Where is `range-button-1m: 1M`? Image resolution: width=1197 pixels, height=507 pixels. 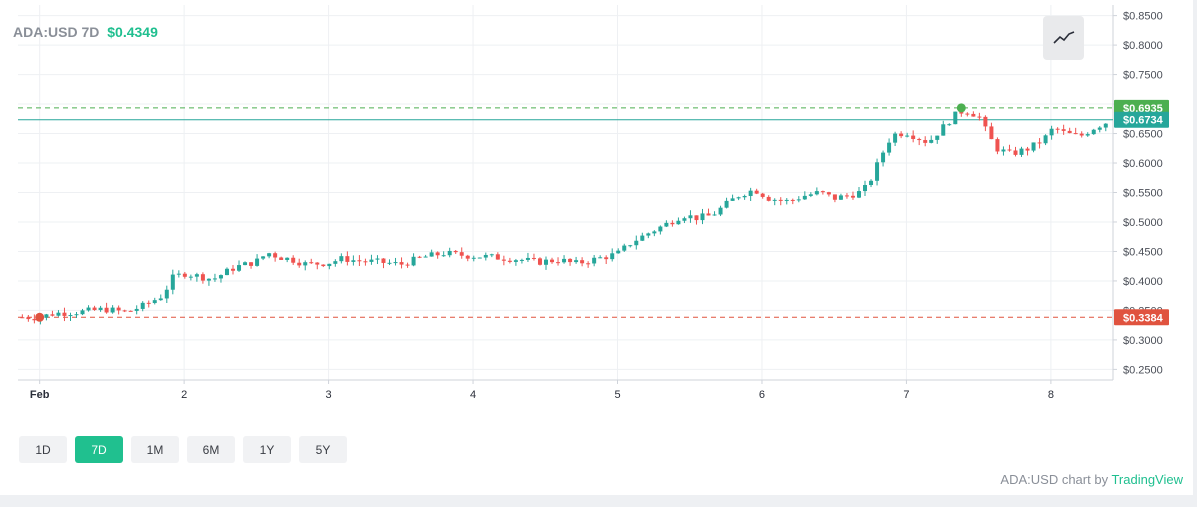
range-button-1m: 1M is located at coordinates (155, 449).